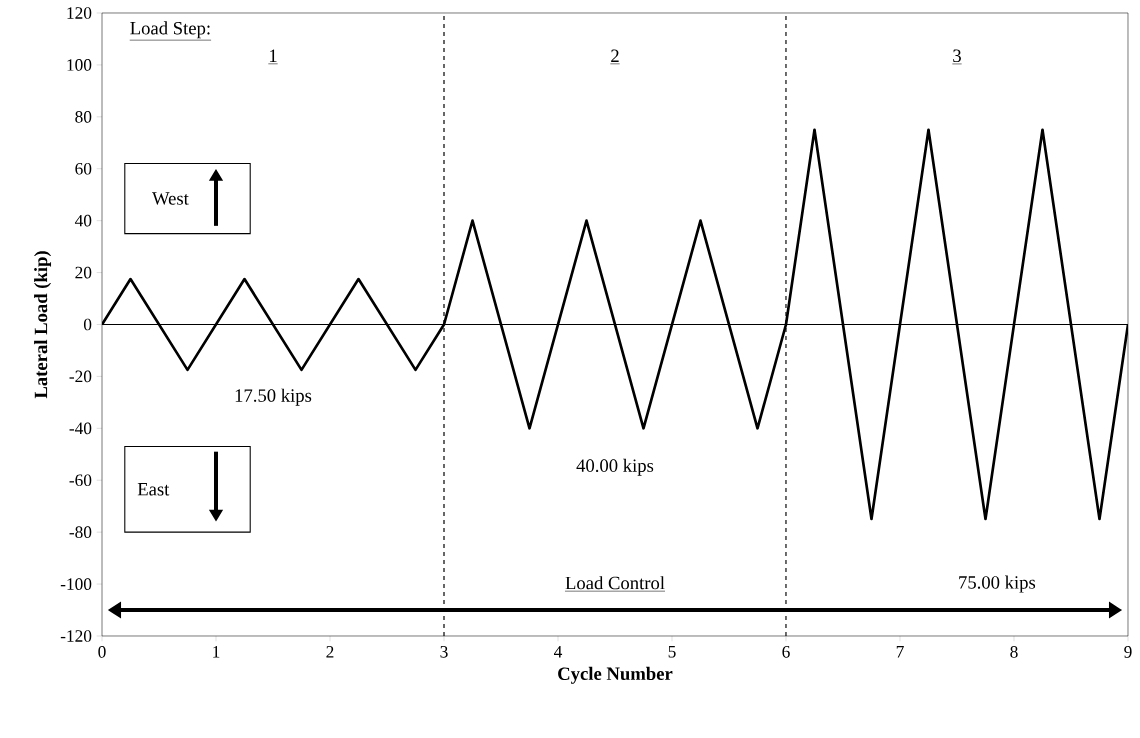  Describe the element at coordinates (1014, 652) in the screenshot. I see `x-tick-label: 8` at that location.